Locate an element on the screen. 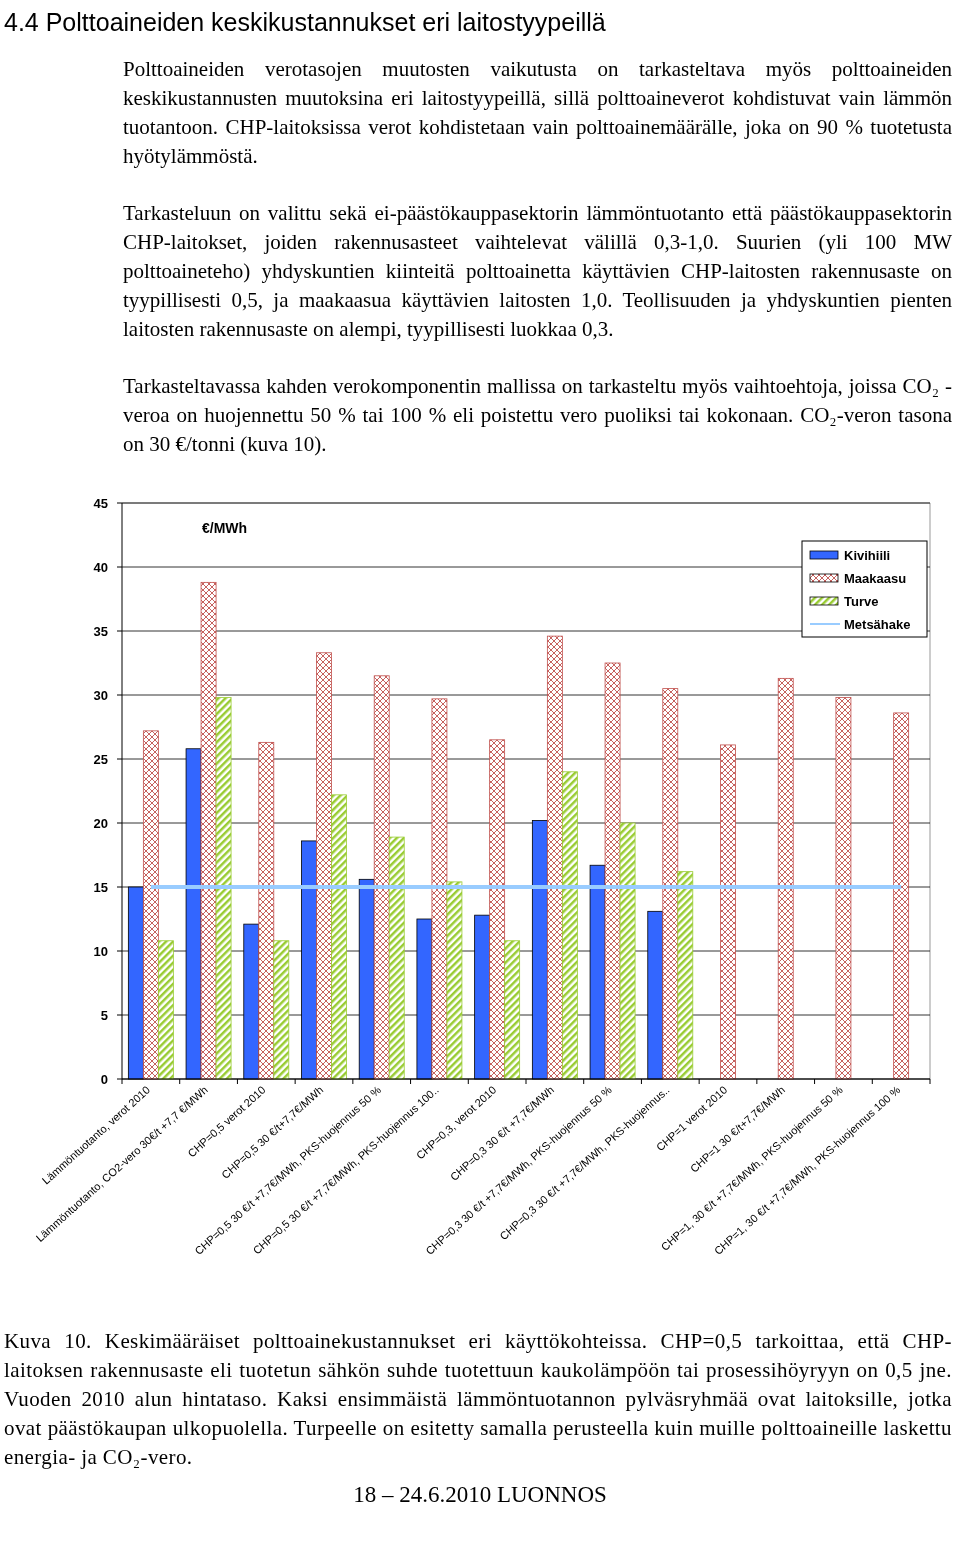 The height and width of the screenshot is (1555, 960). legend-label: Maakaasu is located at coordinates (875, 578).